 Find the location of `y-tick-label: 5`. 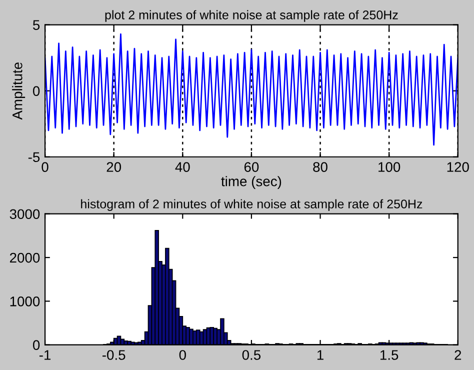

y-tick-label: 5 is located at coordinates (36, 25).